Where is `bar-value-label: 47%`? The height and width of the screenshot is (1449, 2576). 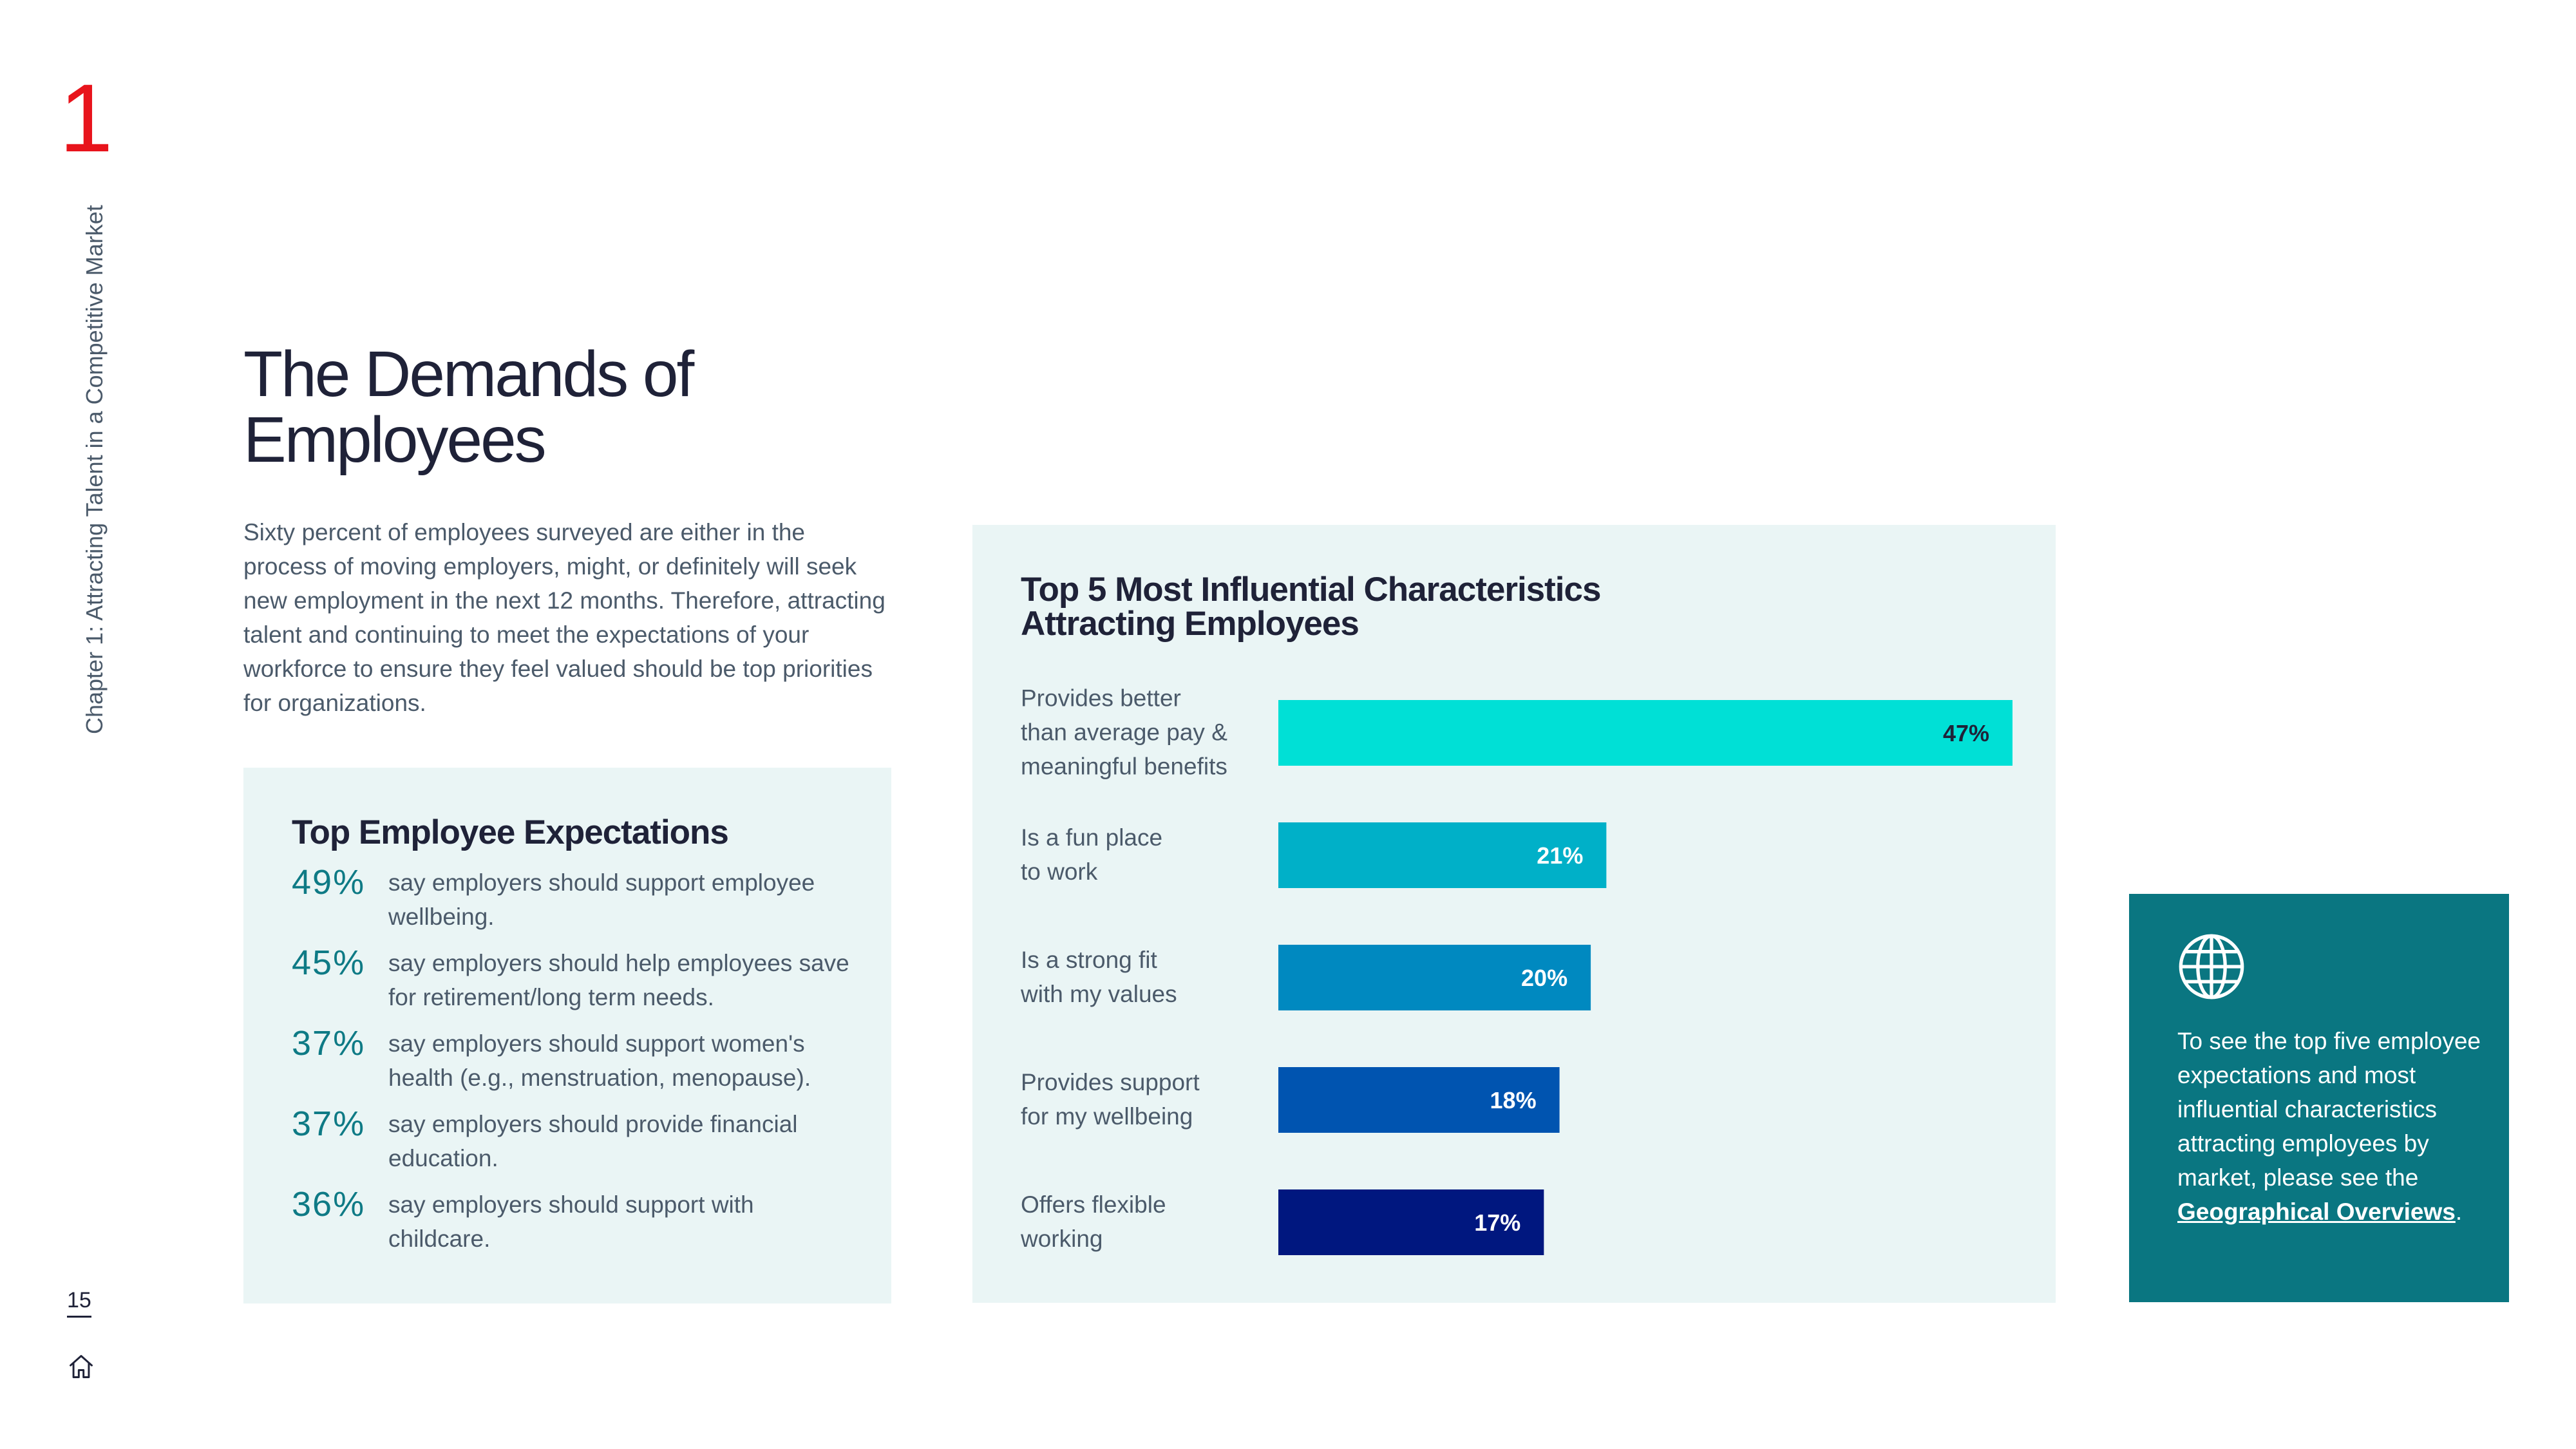 bar-value-label: 47% is located at coordinates (1966, 733).